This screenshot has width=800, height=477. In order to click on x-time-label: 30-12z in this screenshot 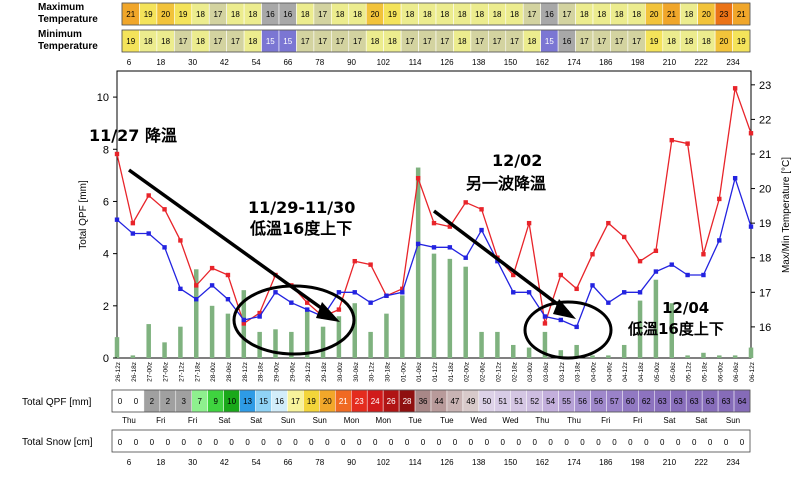, I will do `click(372, 372)`.